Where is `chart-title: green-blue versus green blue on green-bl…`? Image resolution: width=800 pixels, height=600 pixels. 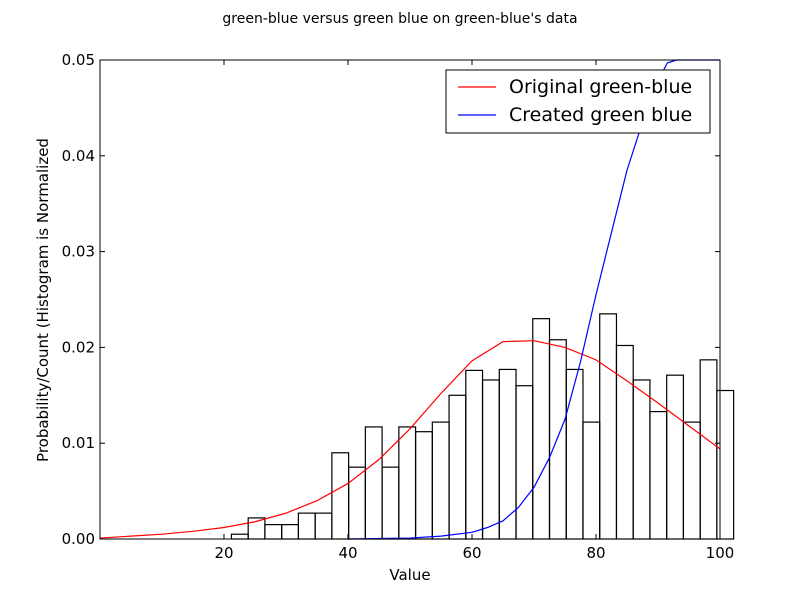 chart-title: green-blue versus green blue on green-bl… is located at coordinates (399, 19).